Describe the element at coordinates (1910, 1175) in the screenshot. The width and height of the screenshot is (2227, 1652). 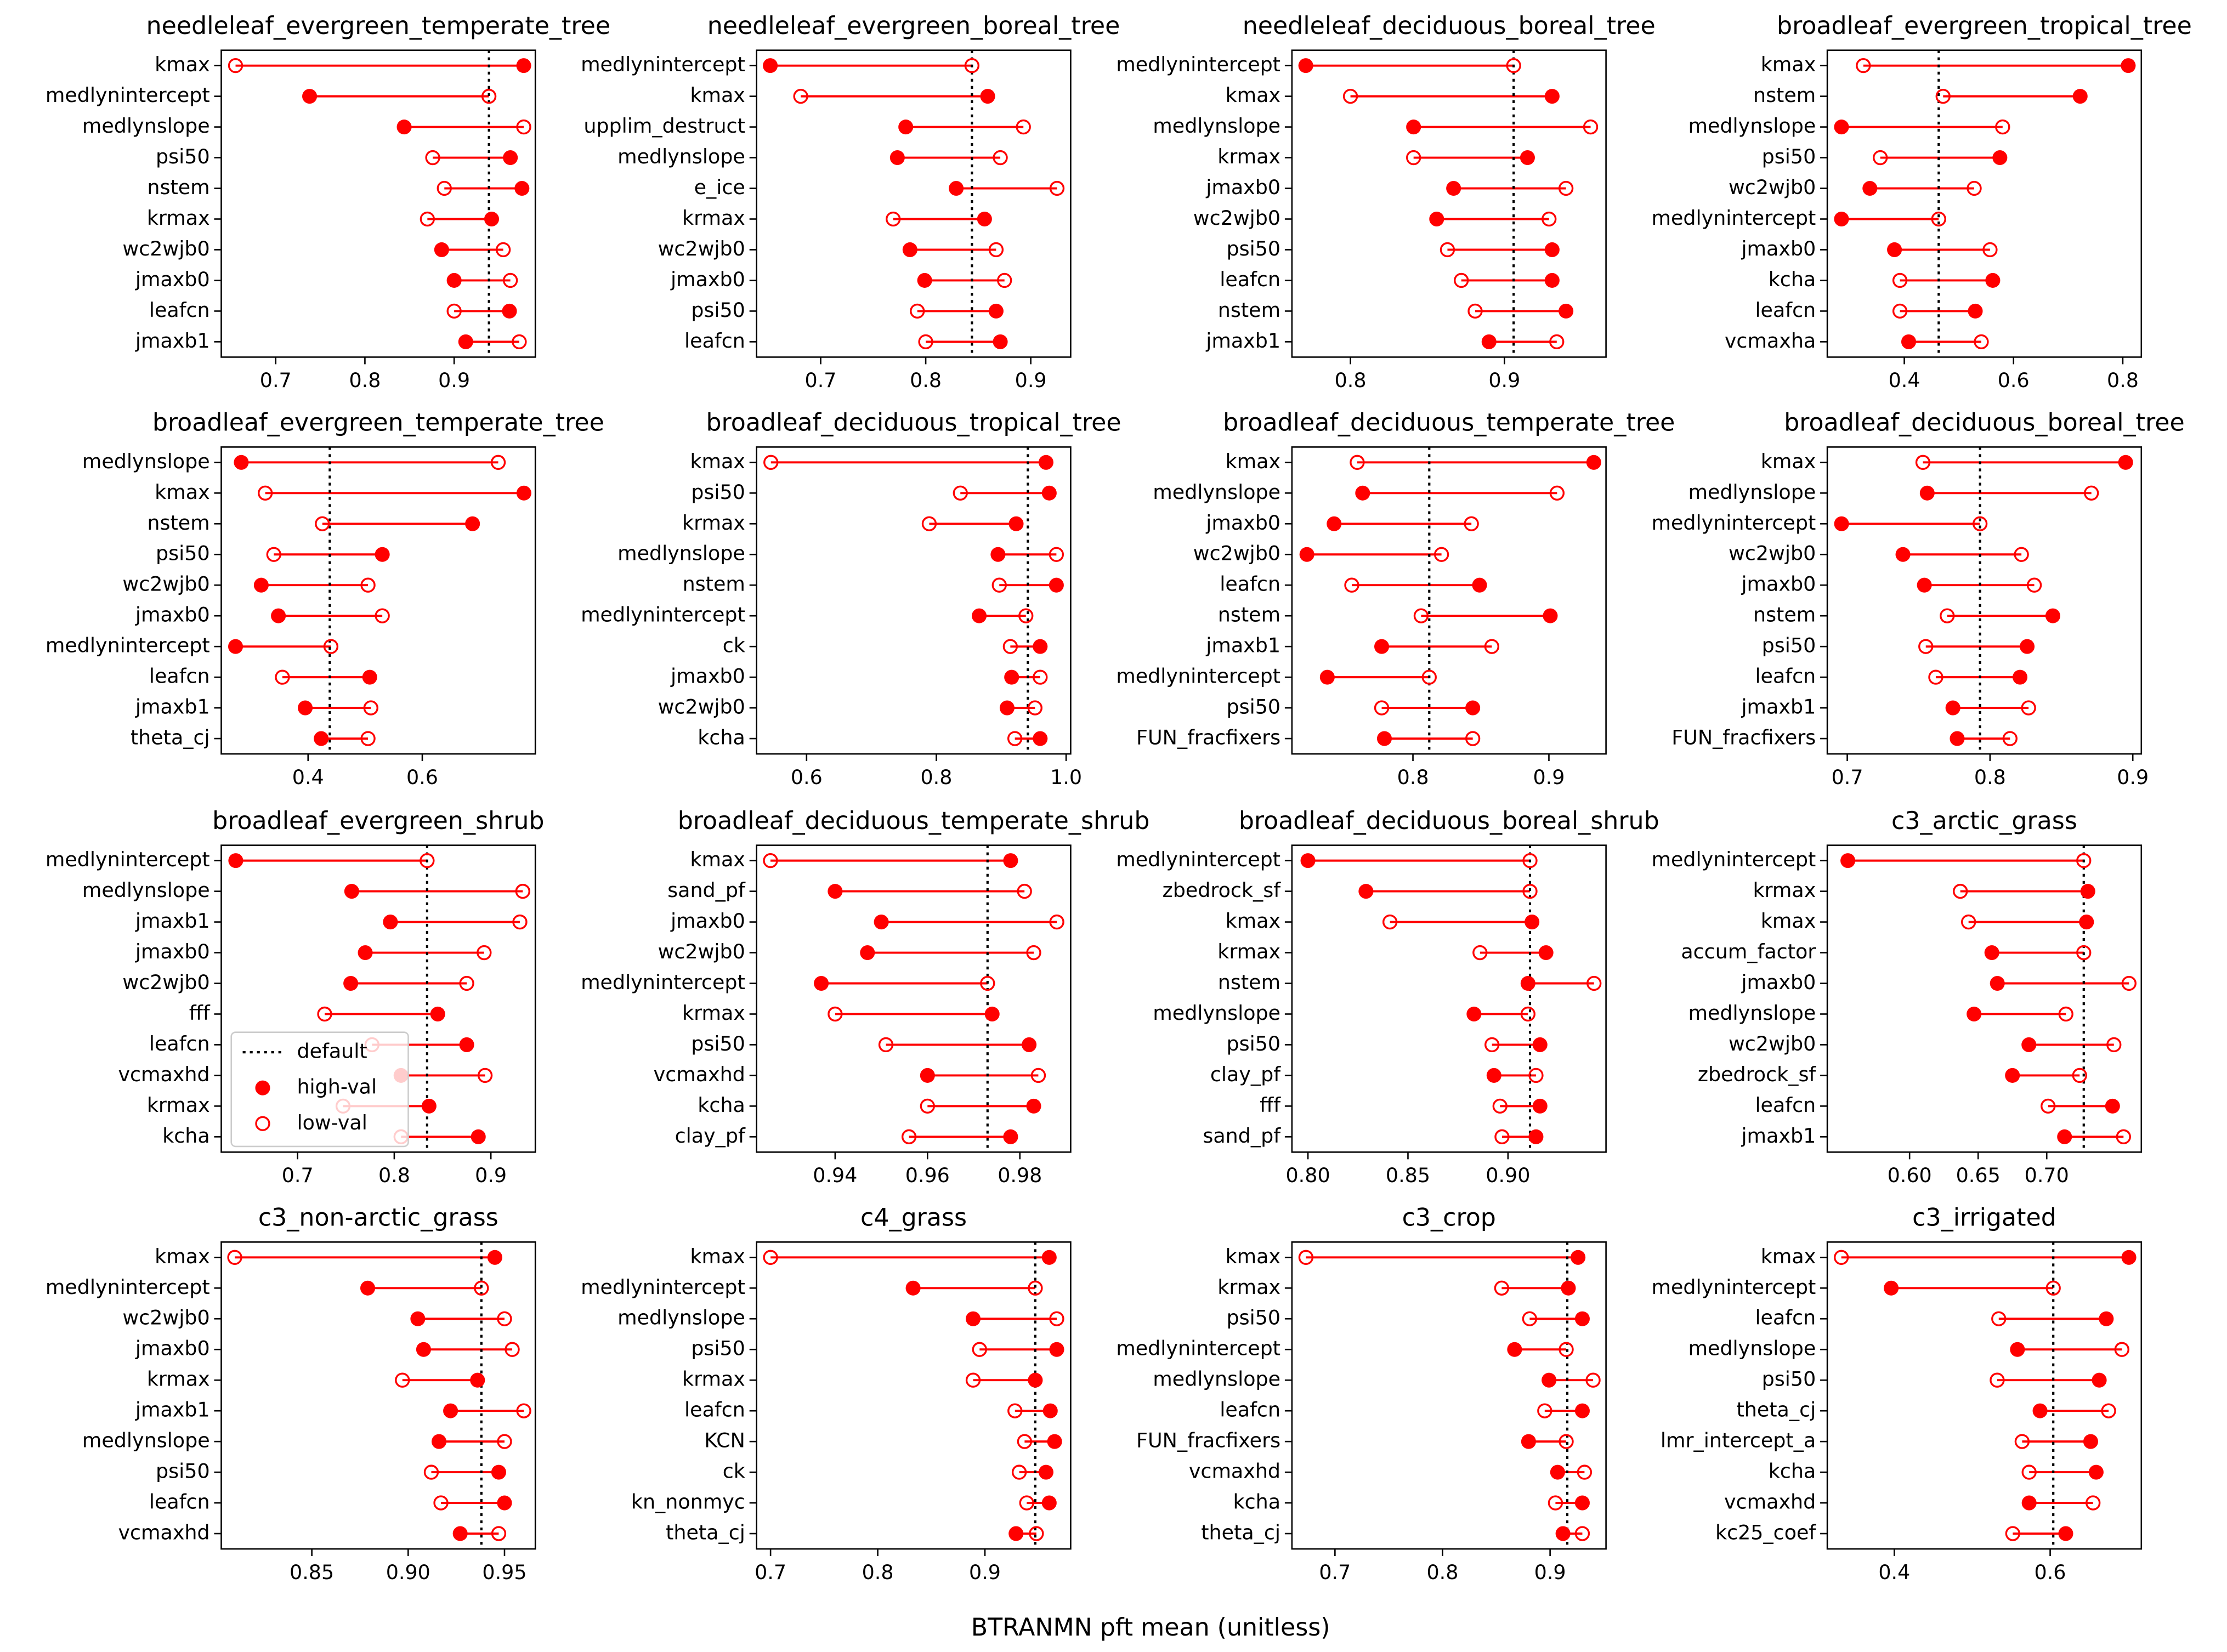
I see `x-tick-label: 0.60` at that location.